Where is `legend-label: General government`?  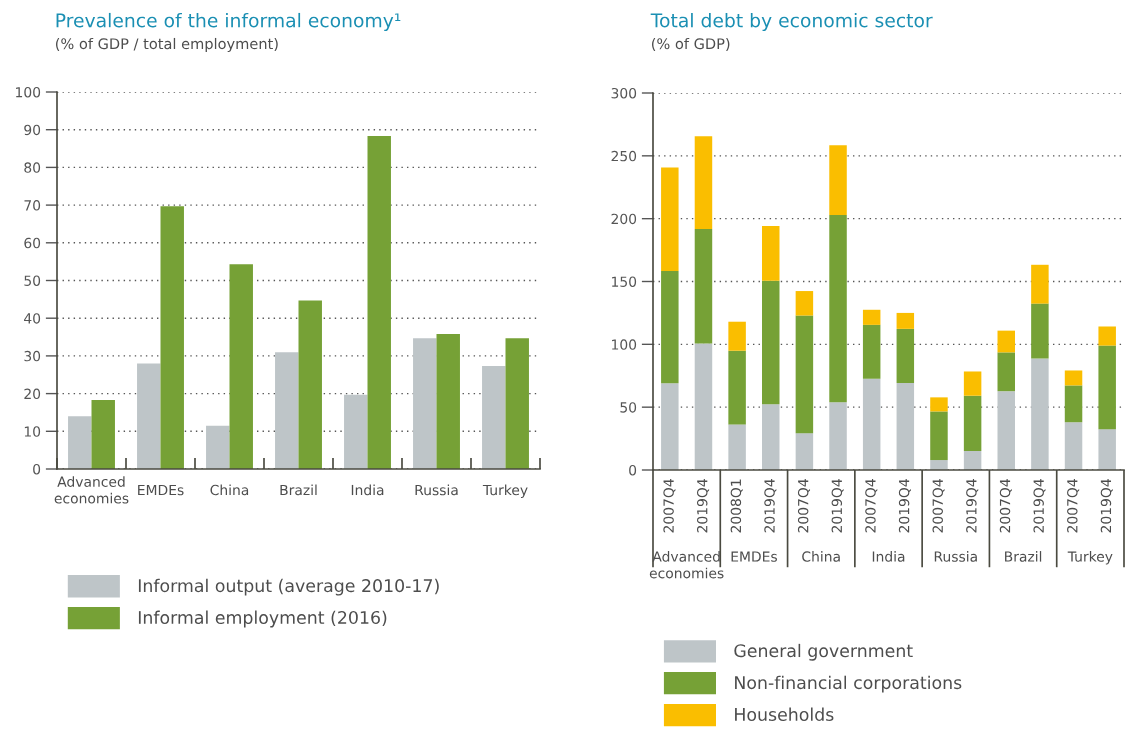 legend-label: General government is located at coordinates (823, 652).